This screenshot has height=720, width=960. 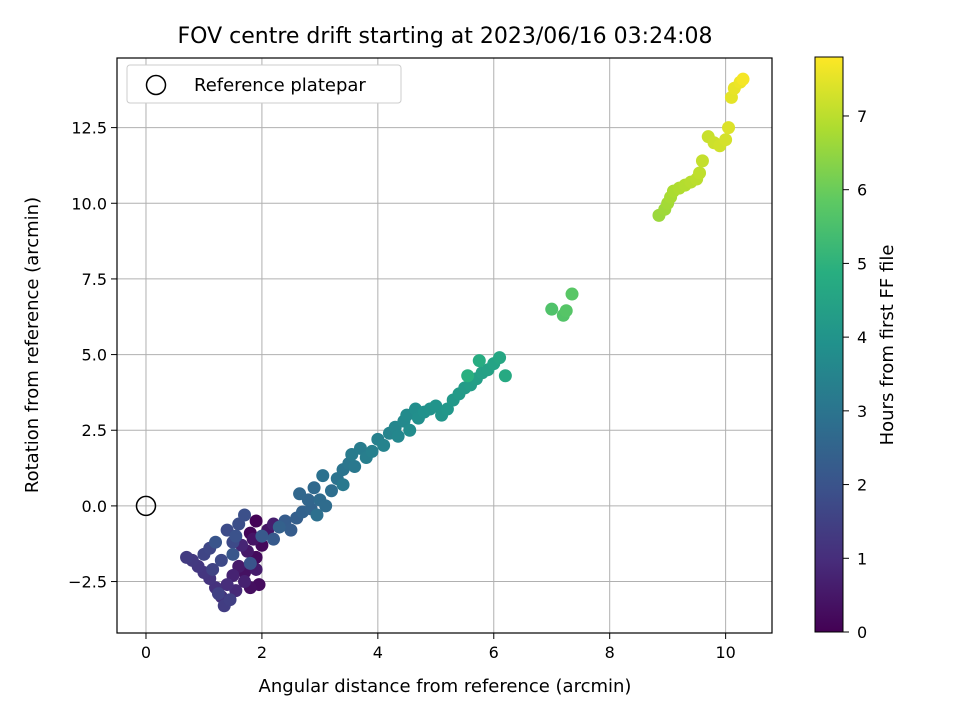 I want to click on x-tick-label: 0, so click(x=146, y=652).